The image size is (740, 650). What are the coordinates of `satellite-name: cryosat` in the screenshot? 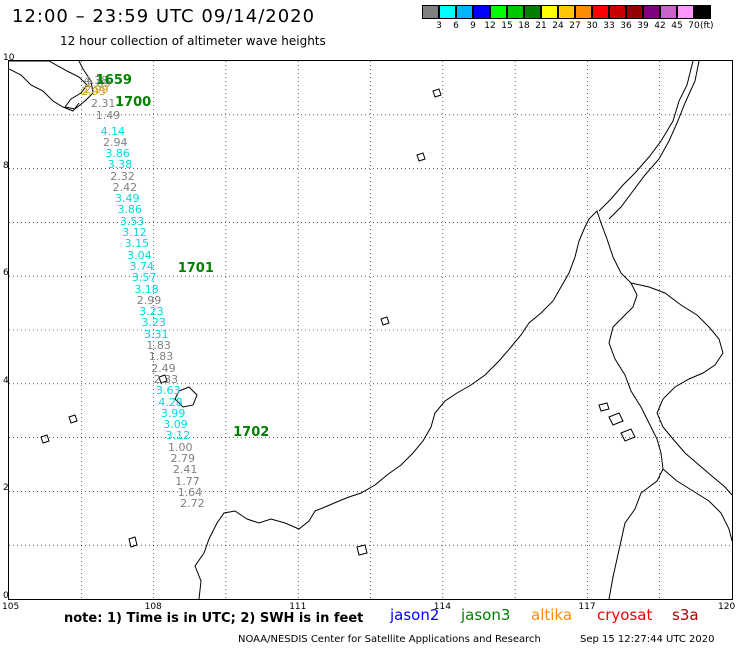 It's located at (625, 615).